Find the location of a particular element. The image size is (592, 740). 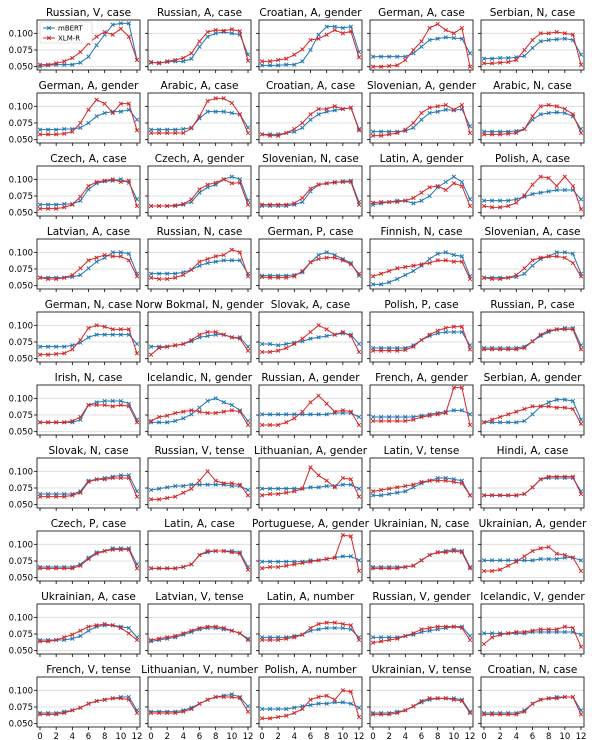

panel-title: Serbian, A, gender is located at coordinates (533, 378).